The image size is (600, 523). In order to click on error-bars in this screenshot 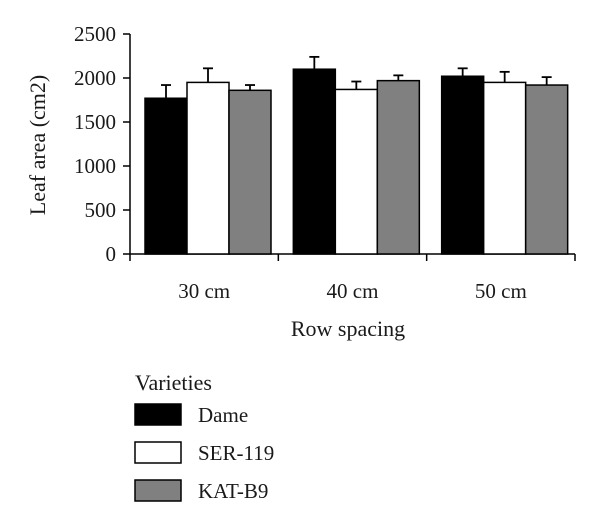, I will do `click(356, 77)`.